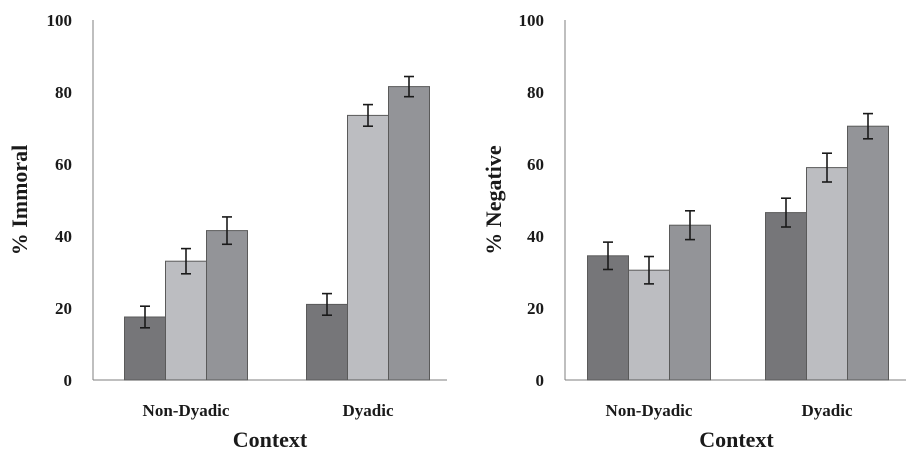  I want to click on y-axis-title: % Immoral, so click(19, 200).